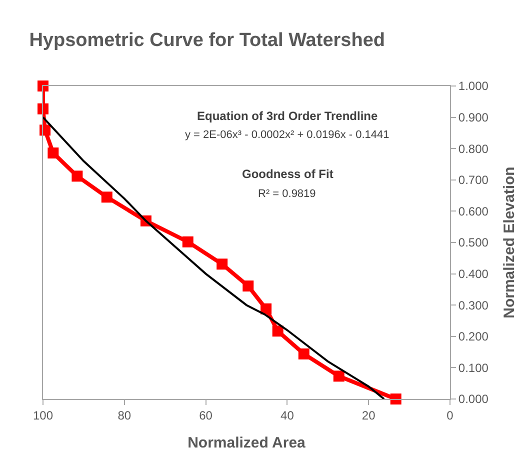  What do you see at coordinates (450, 415) in the screenshot?
I see `x-tick-label: 0` at bounding box center [450, 415].